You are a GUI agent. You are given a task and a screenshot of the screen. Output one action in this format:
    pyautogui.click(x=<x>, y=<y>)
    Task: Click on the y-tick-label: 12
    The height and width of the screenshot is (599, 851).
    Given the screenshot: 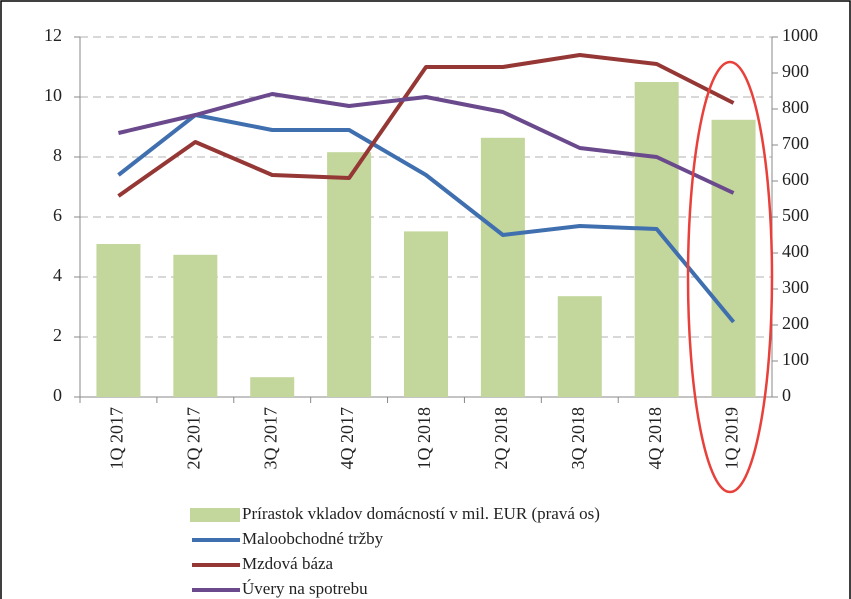 What is the action you would take?
    pyautogui.click(x=53, y=35)
    